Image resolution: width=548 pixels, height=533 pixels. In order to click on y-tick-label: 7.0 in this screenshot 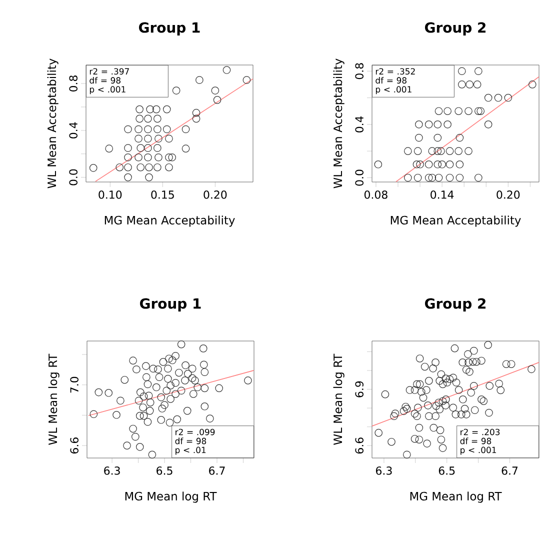, I will do `click(74, 384)`.